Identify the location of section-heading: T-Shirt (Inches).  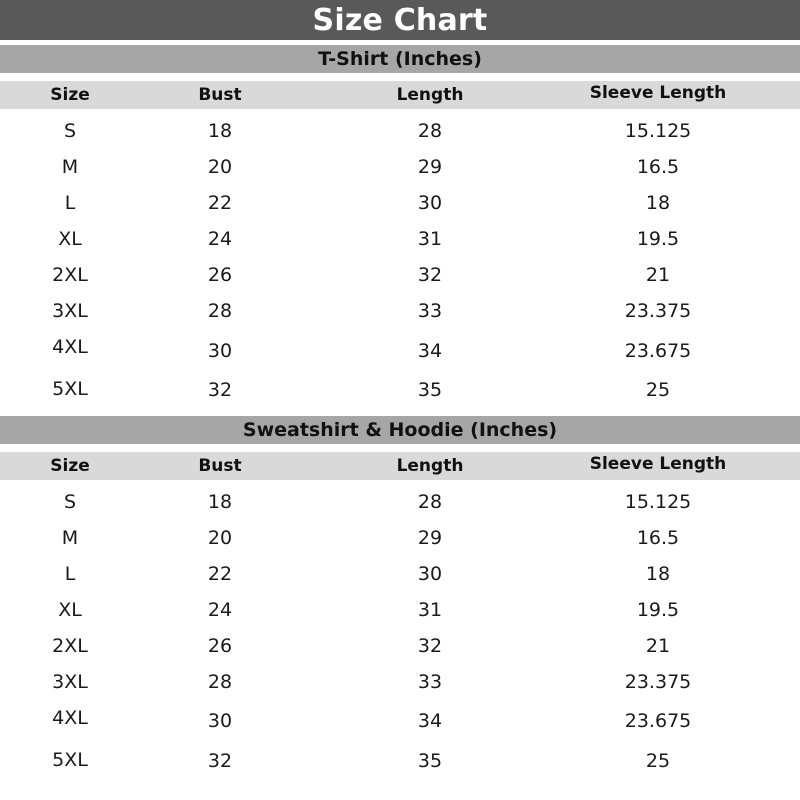
(400, 59).